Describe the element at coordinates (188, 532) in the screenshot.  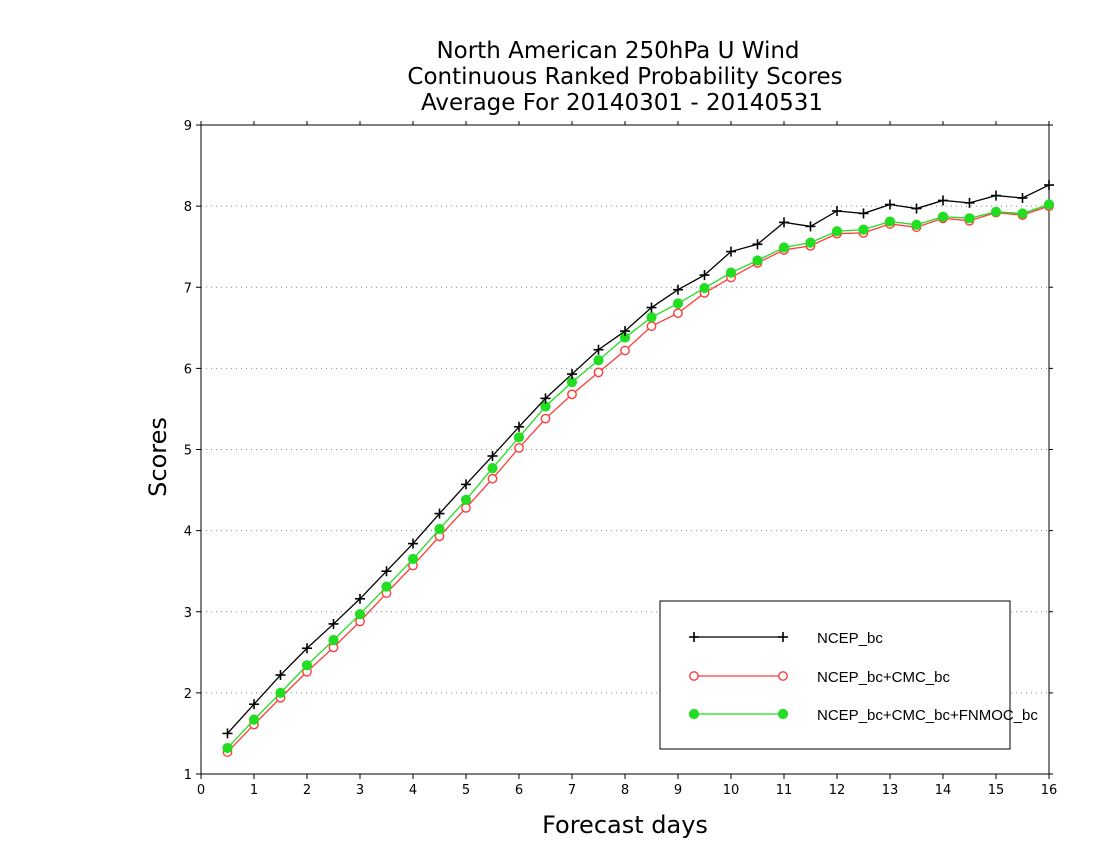
I see `y-tick-label: 4` at that location.